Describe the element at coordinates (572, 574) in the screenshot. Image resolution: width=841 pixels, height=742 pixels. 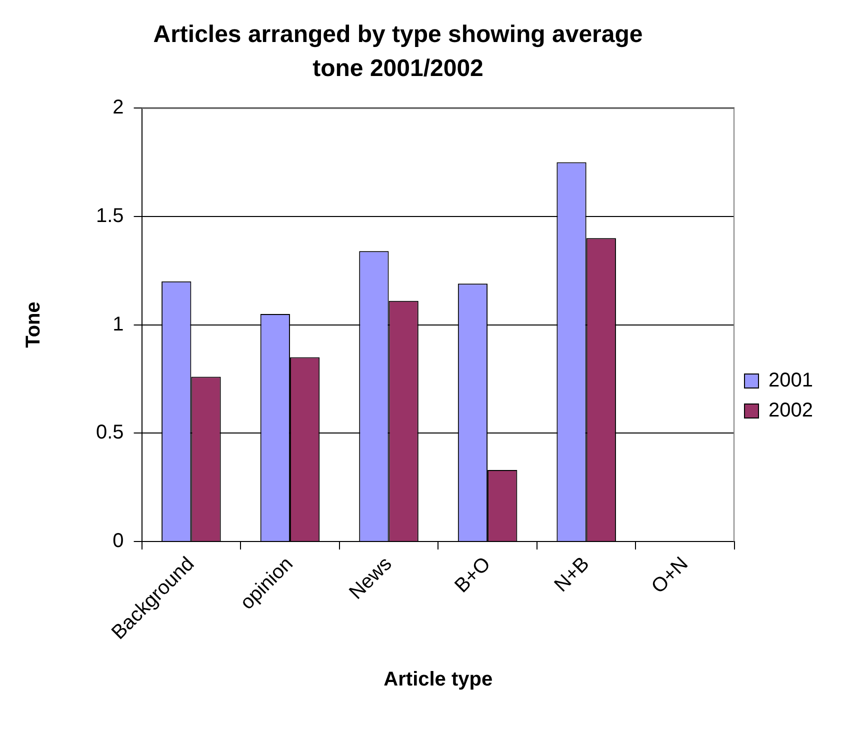
I see `x-tick-label: N+B` at that location.